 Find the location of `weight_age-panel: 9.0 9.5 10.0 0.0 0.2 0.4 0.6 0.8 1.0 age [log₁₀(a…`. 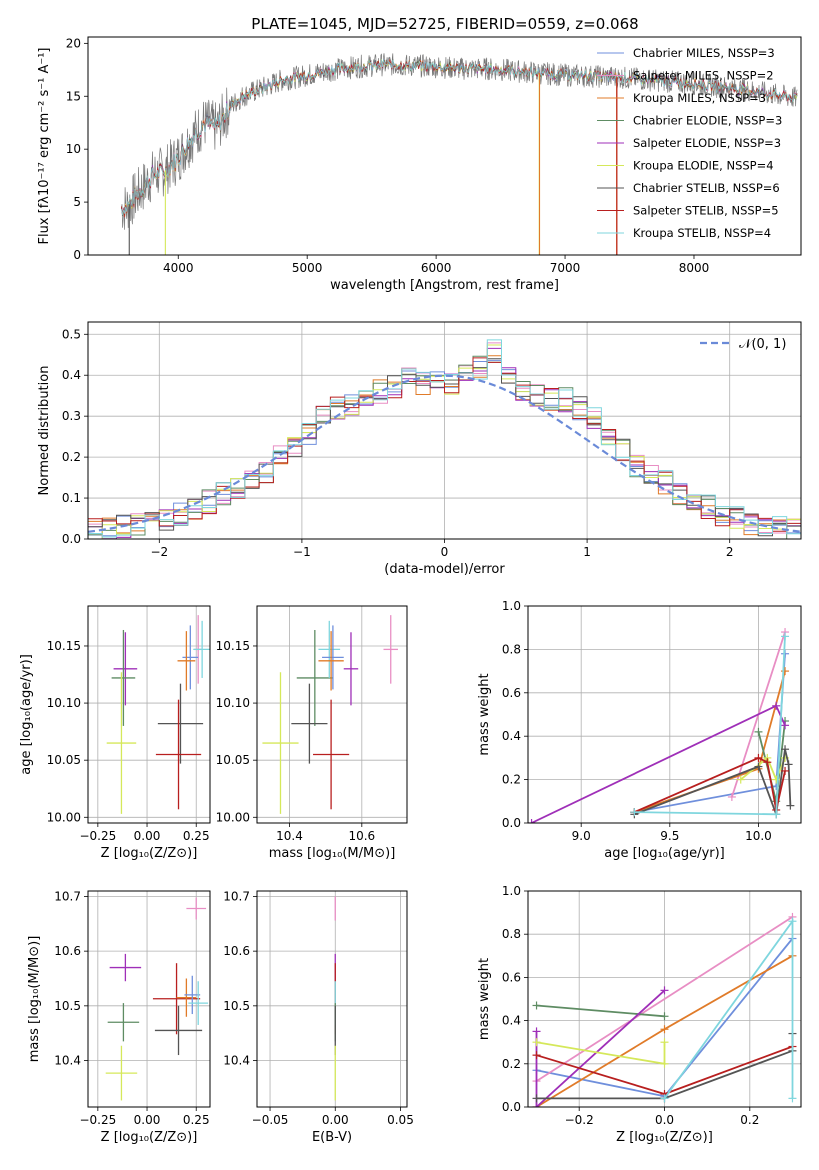

weight_age-panel: 9.0 9.5 10.0 0.0 0.2 0.4 0.6 0.8 1.0 age [log₁₀(a… is located at coordinates (639, 730).